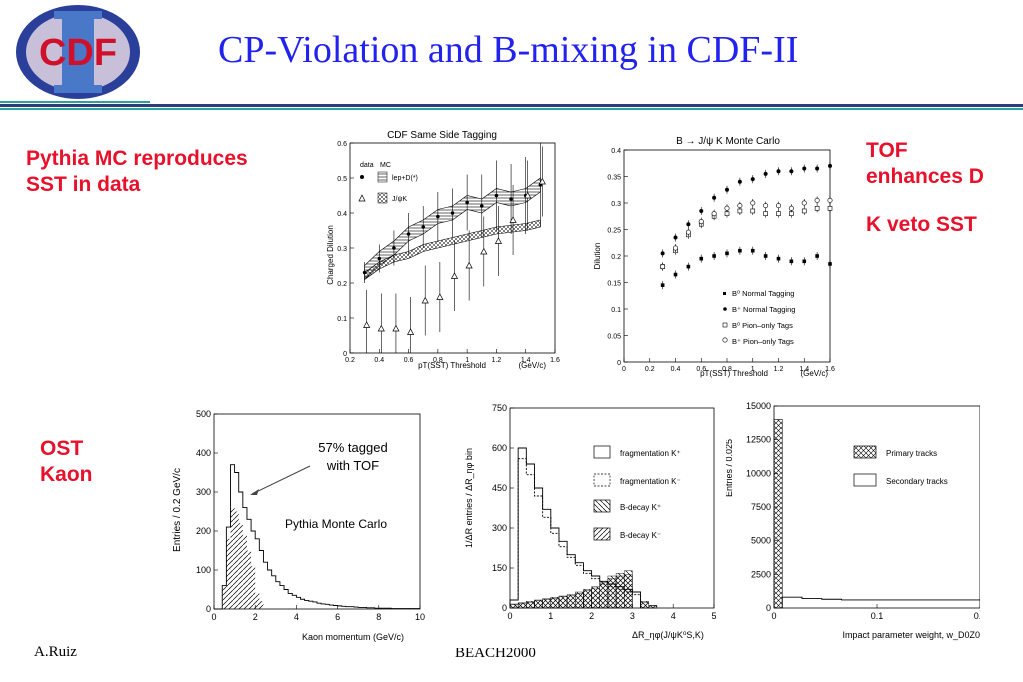 This screenshot has height=682, width=1023. Describe the element at coordinates (255, 617) in the screenshot. I see `chart3-xtick-label: 2` at that location.